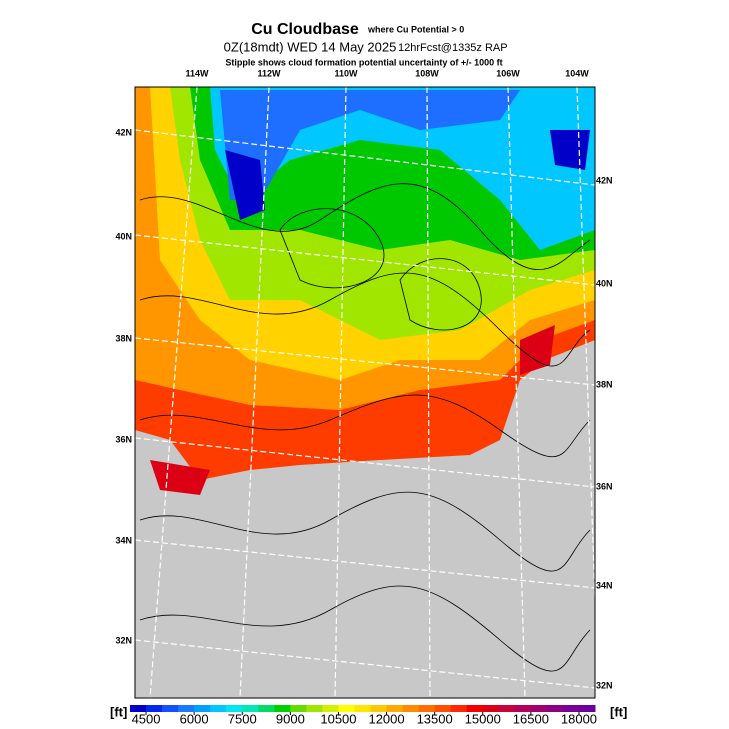 This screenshot has height=729, width=729. Describe the element at coordinates (386, 718) in the screenshot. I see `colorbar-tick-label: 12000` at that location.